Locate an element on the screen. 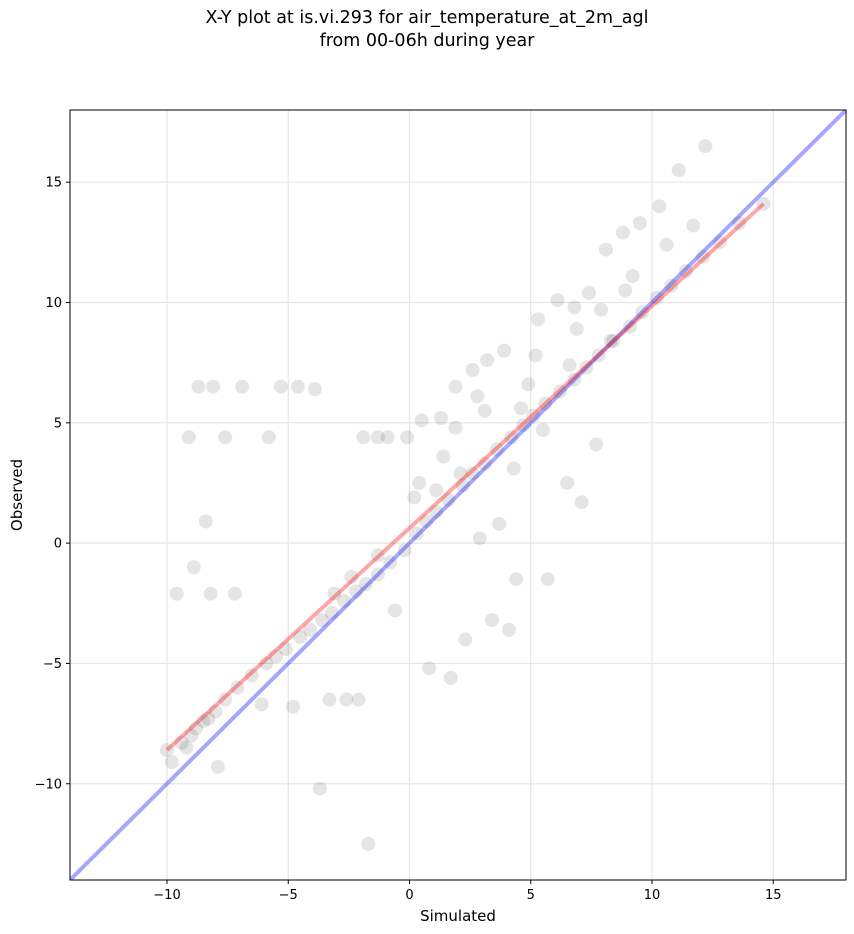  x-tick-label: 0 is located at coordinates (409, 895).